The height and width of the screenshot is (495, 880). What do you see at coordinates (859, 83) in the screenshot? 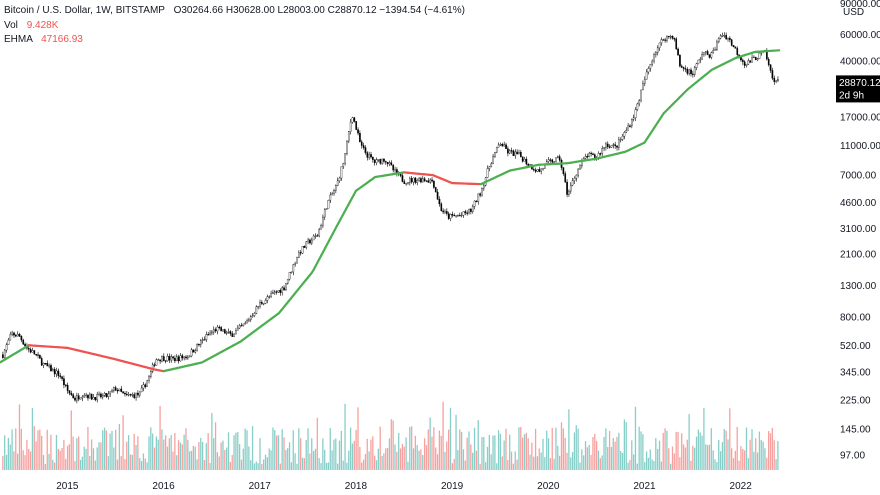
I see `last-price-label: 28870.12` at bounding box center [859, 83].